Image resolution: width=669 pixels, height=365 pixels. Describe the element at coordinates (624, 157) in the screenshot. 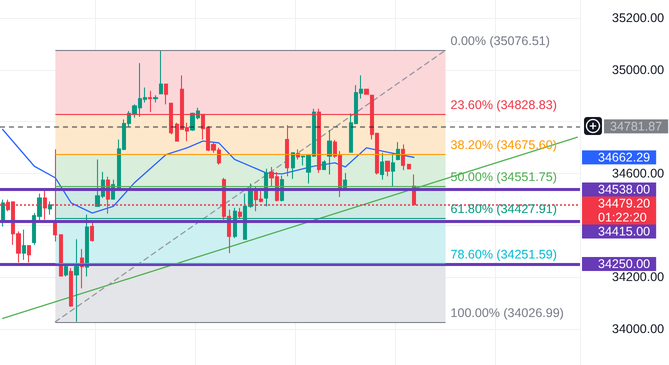

I see `text: 34662.29` at that location.